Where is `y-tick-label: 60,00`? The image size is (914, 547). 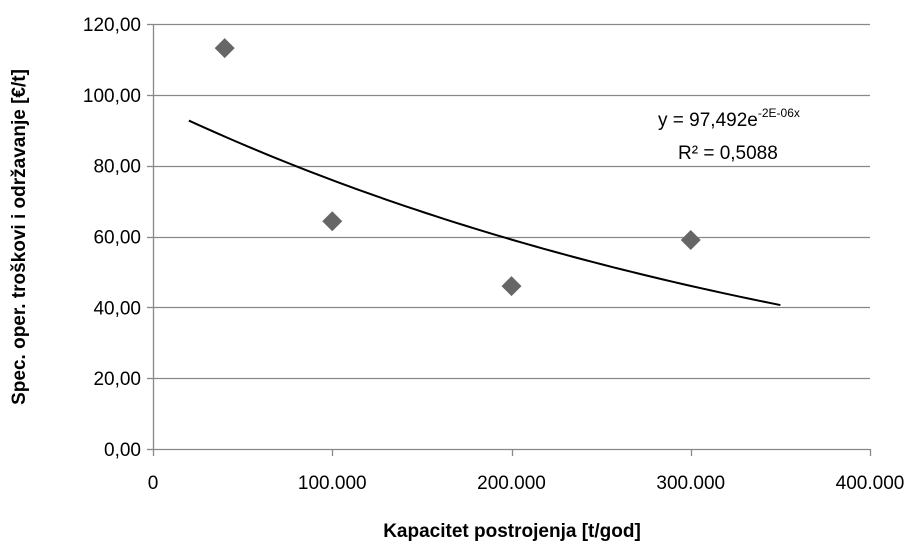
y-tick-label: 60,00 is located at coordinates (117, 238).